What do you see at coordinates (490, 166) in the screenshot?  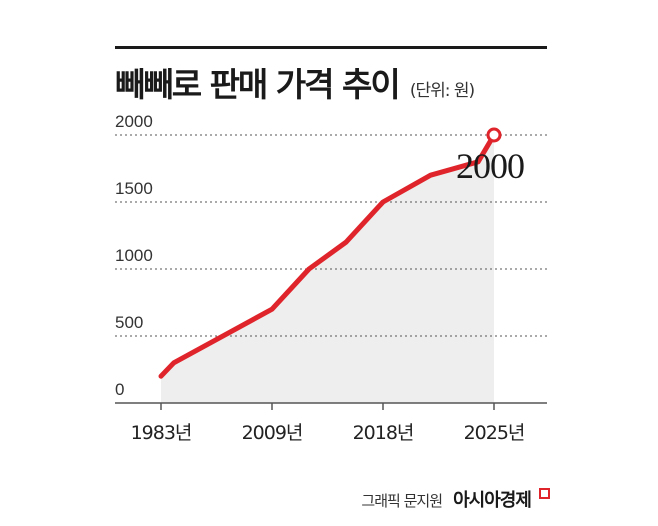 I see `value-label: 2000` at bounding box center [490, 166].